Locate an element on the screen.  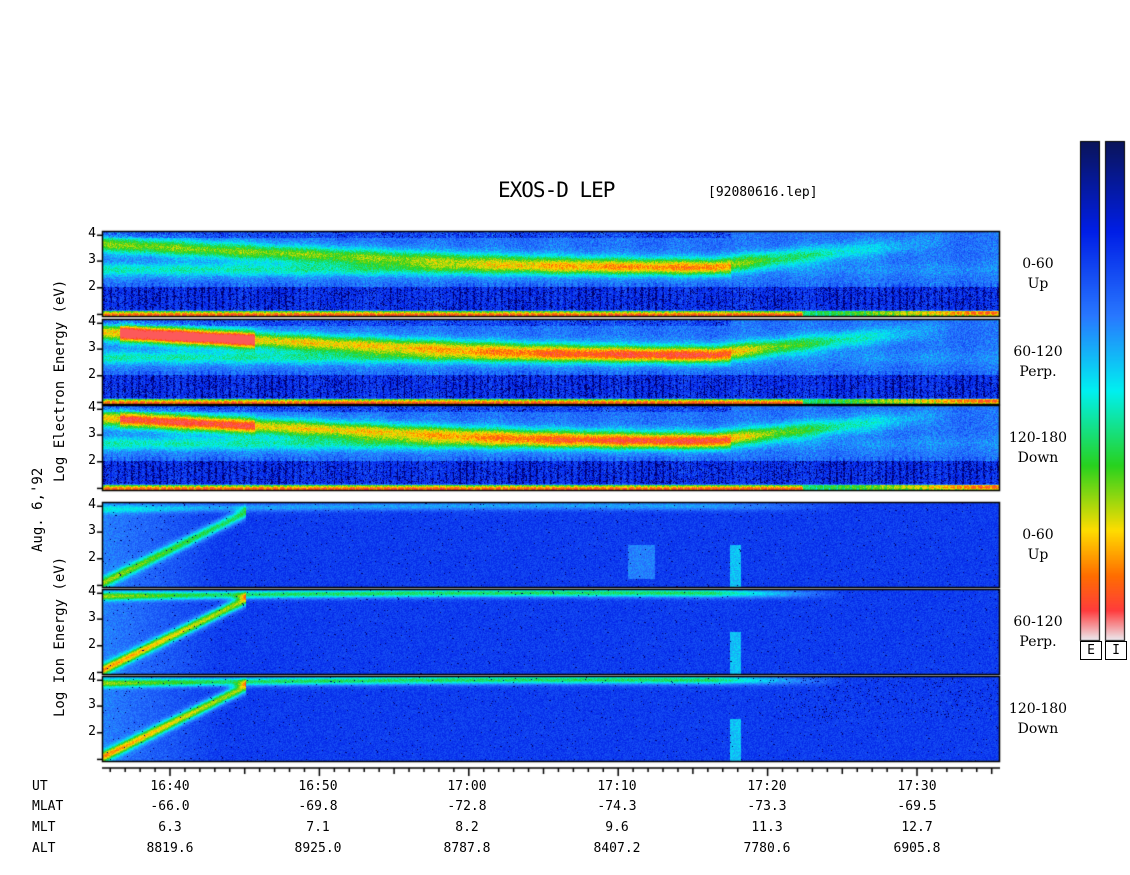
x-row-value: 12.7 is located at coordinates (917, 827).